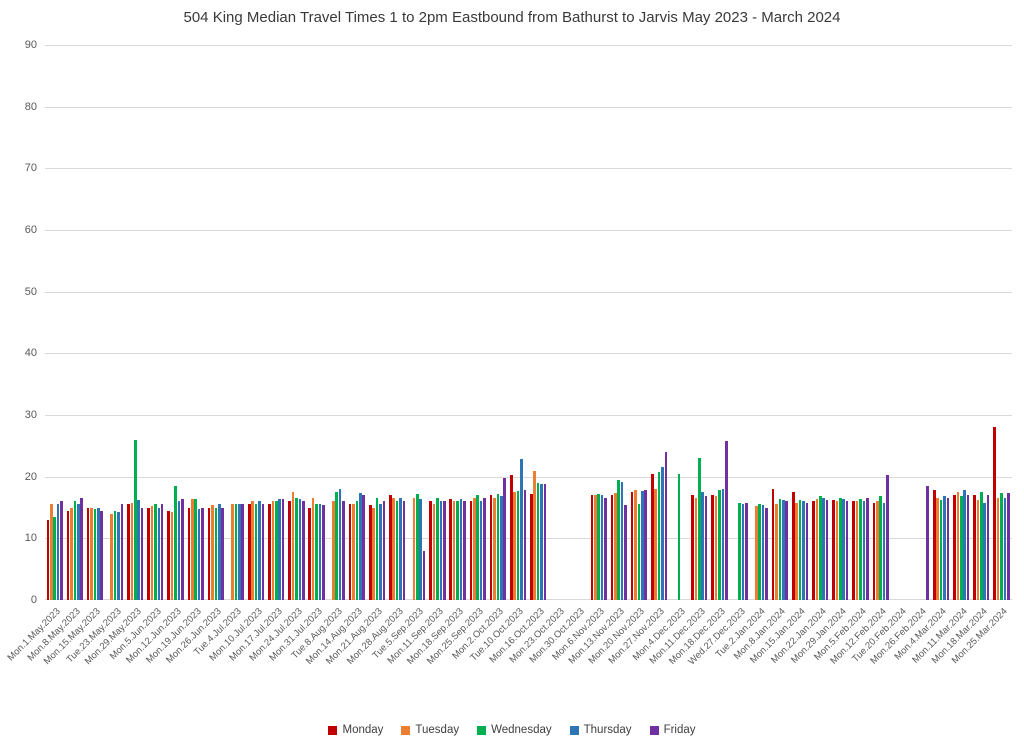  Describe the element at coordinates (30, 415) in the screenshot. I see `y-axis-label: 30` at that location.